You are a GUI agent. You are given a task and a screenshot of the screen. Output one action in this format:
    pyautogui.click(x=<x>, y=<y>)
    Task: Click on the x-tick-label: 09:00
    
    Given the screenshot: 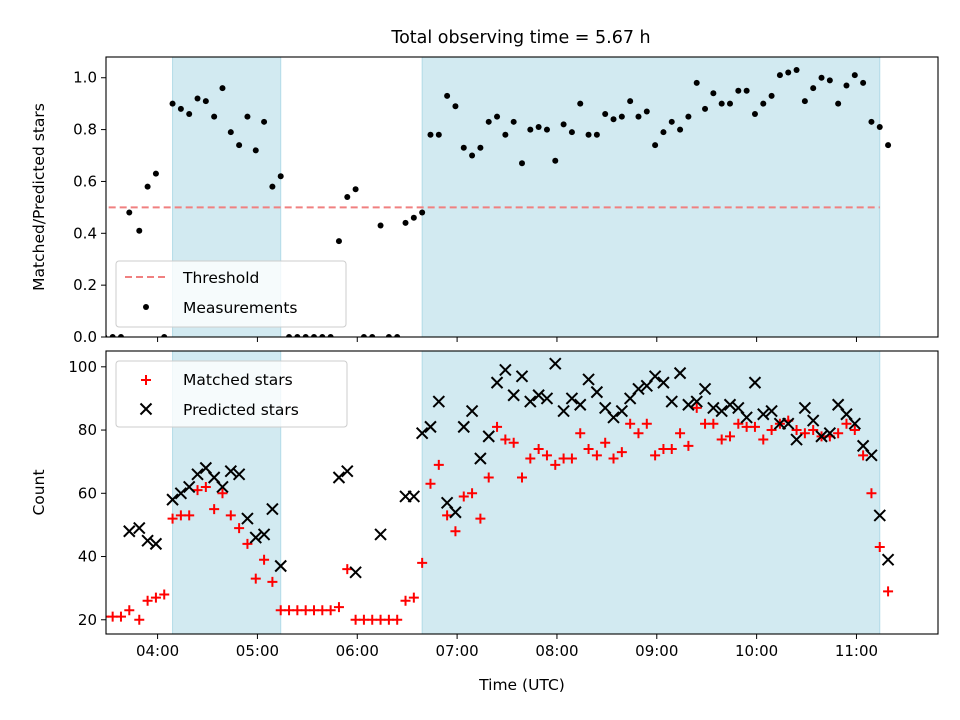 What is the action you would take?
    pyautogui.click(x=656, y=651)
    